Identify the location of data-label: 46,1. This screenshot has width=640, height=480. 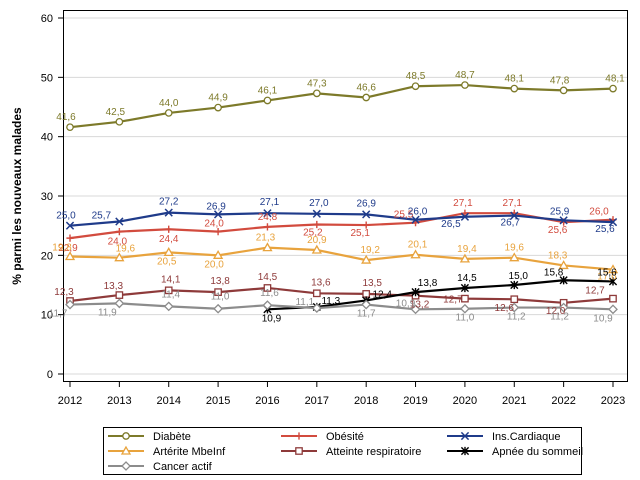
(268, 90).